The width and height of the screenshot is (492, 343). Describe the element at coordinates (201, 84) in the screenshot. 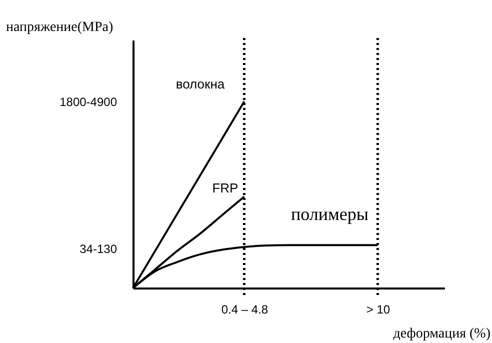

I see `series-label: волокна` at that location.